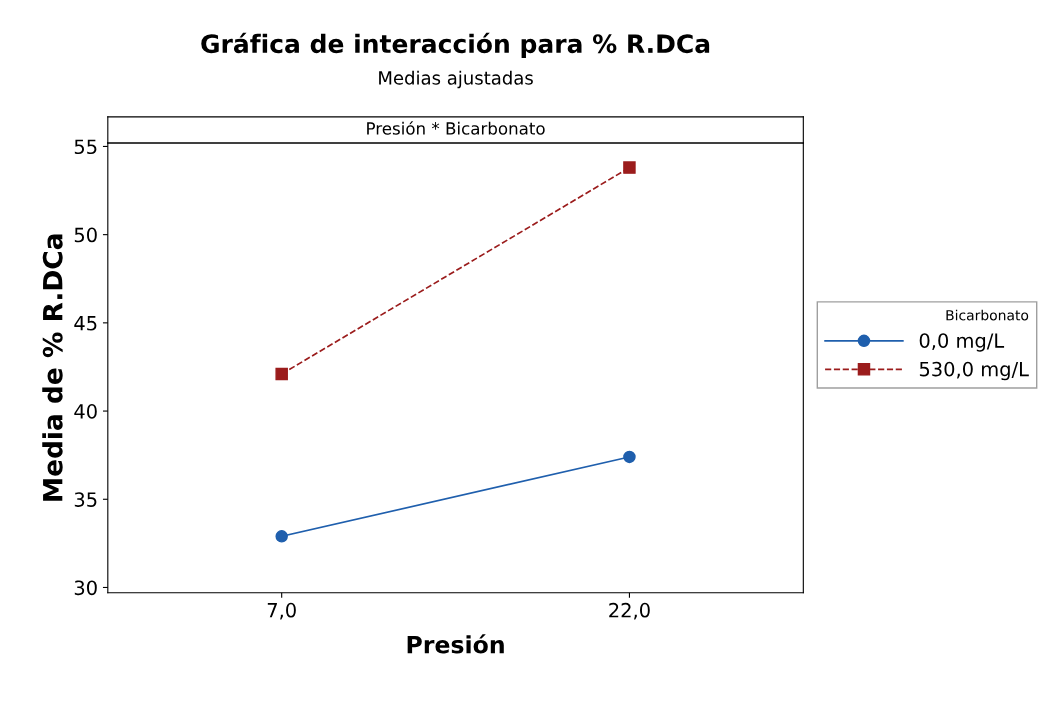  What do you see at coordinates (455, 45) in the screenshot?
I see `chart-title: Gráfica de interacción para % R.DCa` at bounding box center [455, 45].